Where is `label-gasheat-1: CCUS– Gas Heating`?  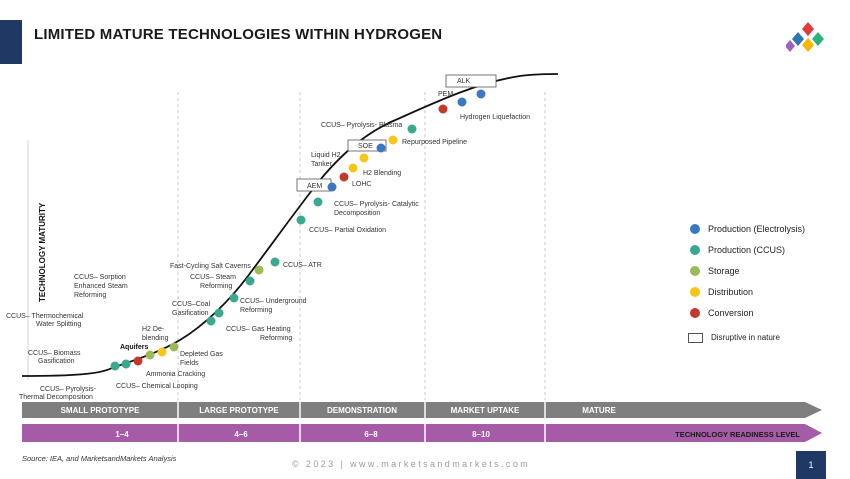 label-gasheat-1: CCUS– Gas Heating is located at coordinates (258, 329).